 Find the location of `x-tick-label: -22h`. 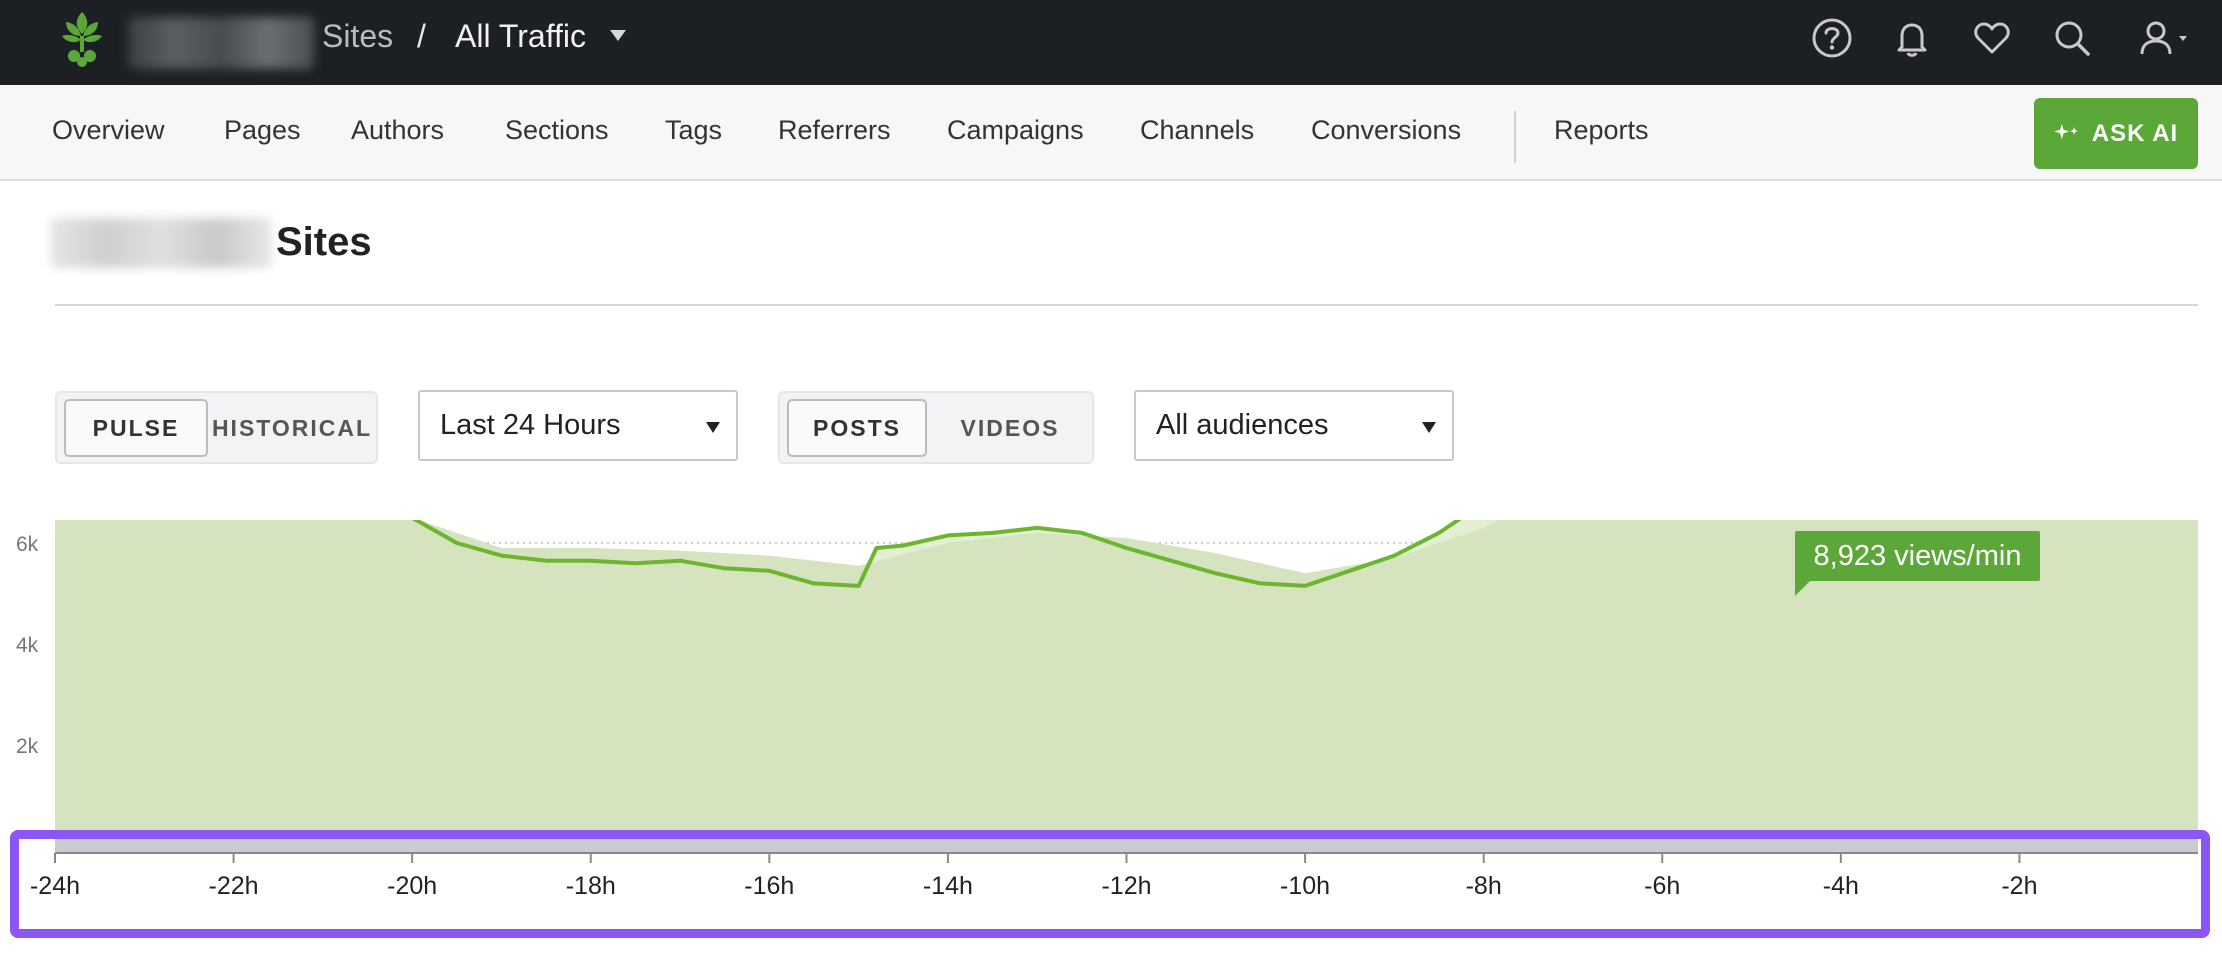

x-tick-label: -22h is located at coordinates (234, 886).